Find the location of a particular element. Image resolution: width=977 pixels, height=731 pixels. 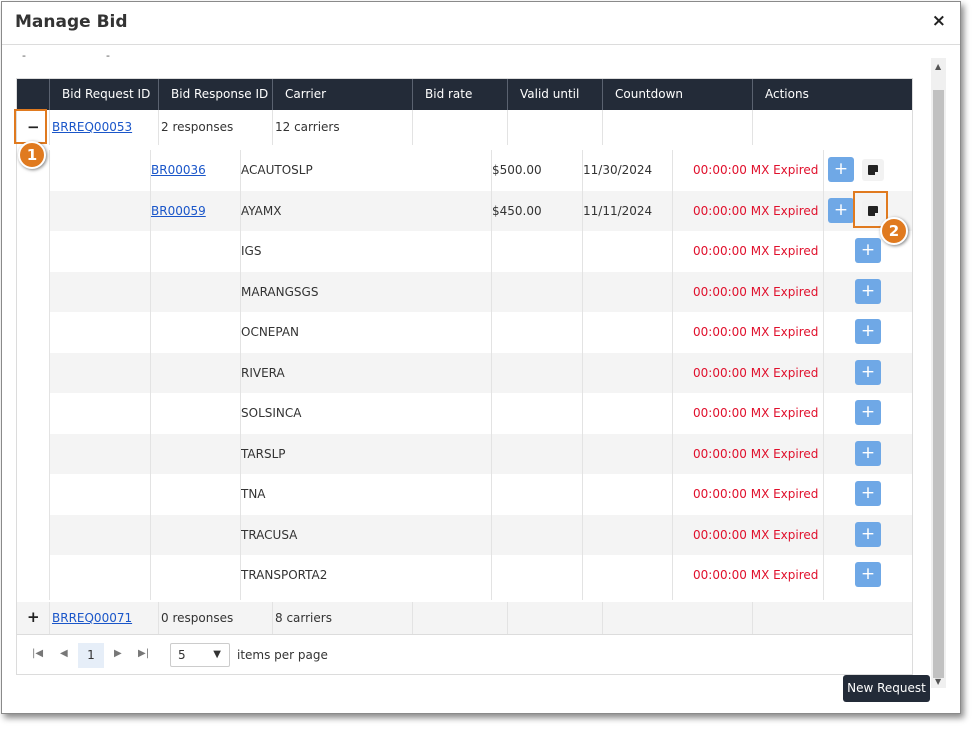

carrier-name: TRANSPORTA2 is located at coordinates (284, 575).